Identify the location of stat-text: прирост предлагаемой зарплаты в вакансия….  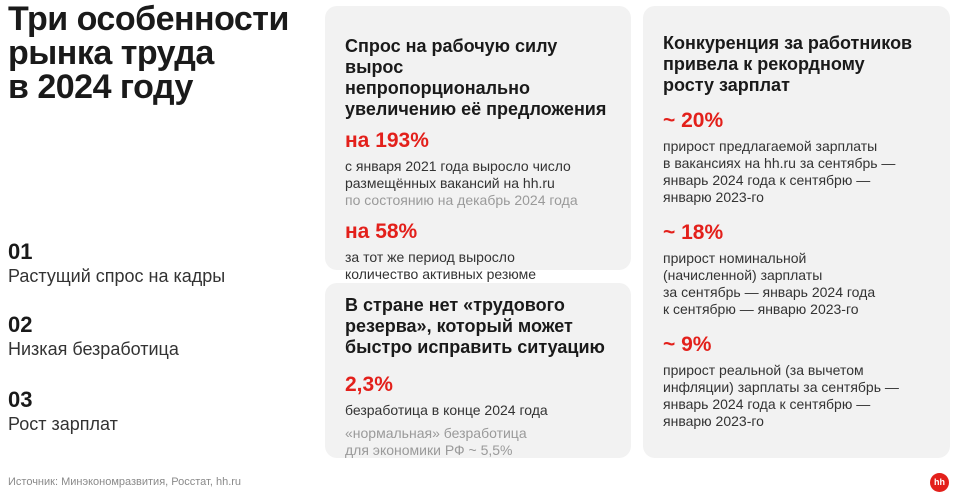
(779, 171).